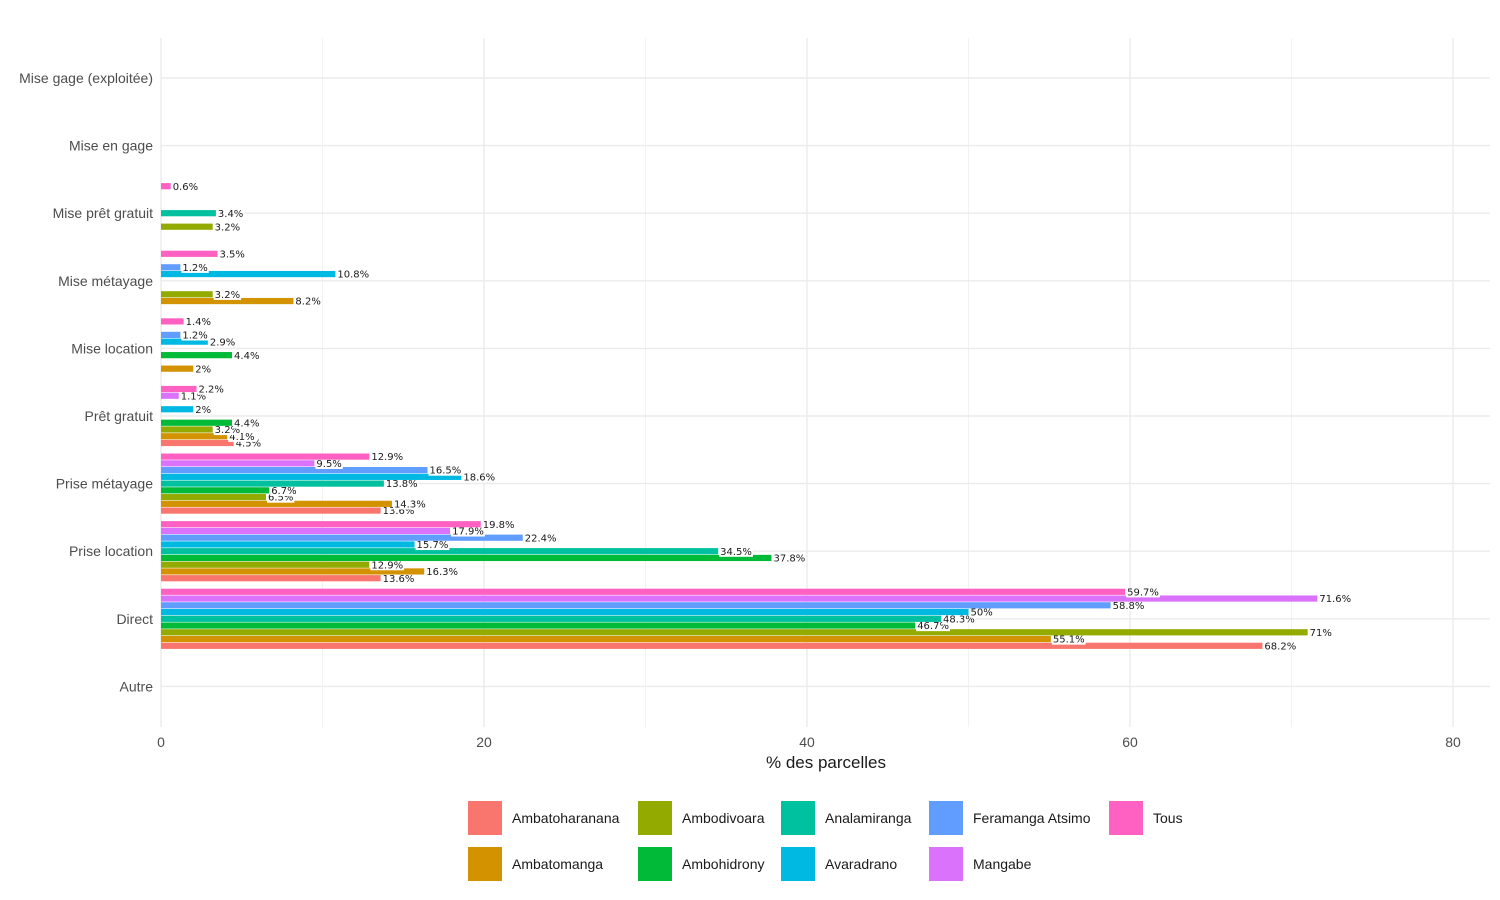  What do you see at coordinates (271, 578) in the screenshot?
I see `bar-ambatoharanana-prise-location` at bounding box center [271, 578].